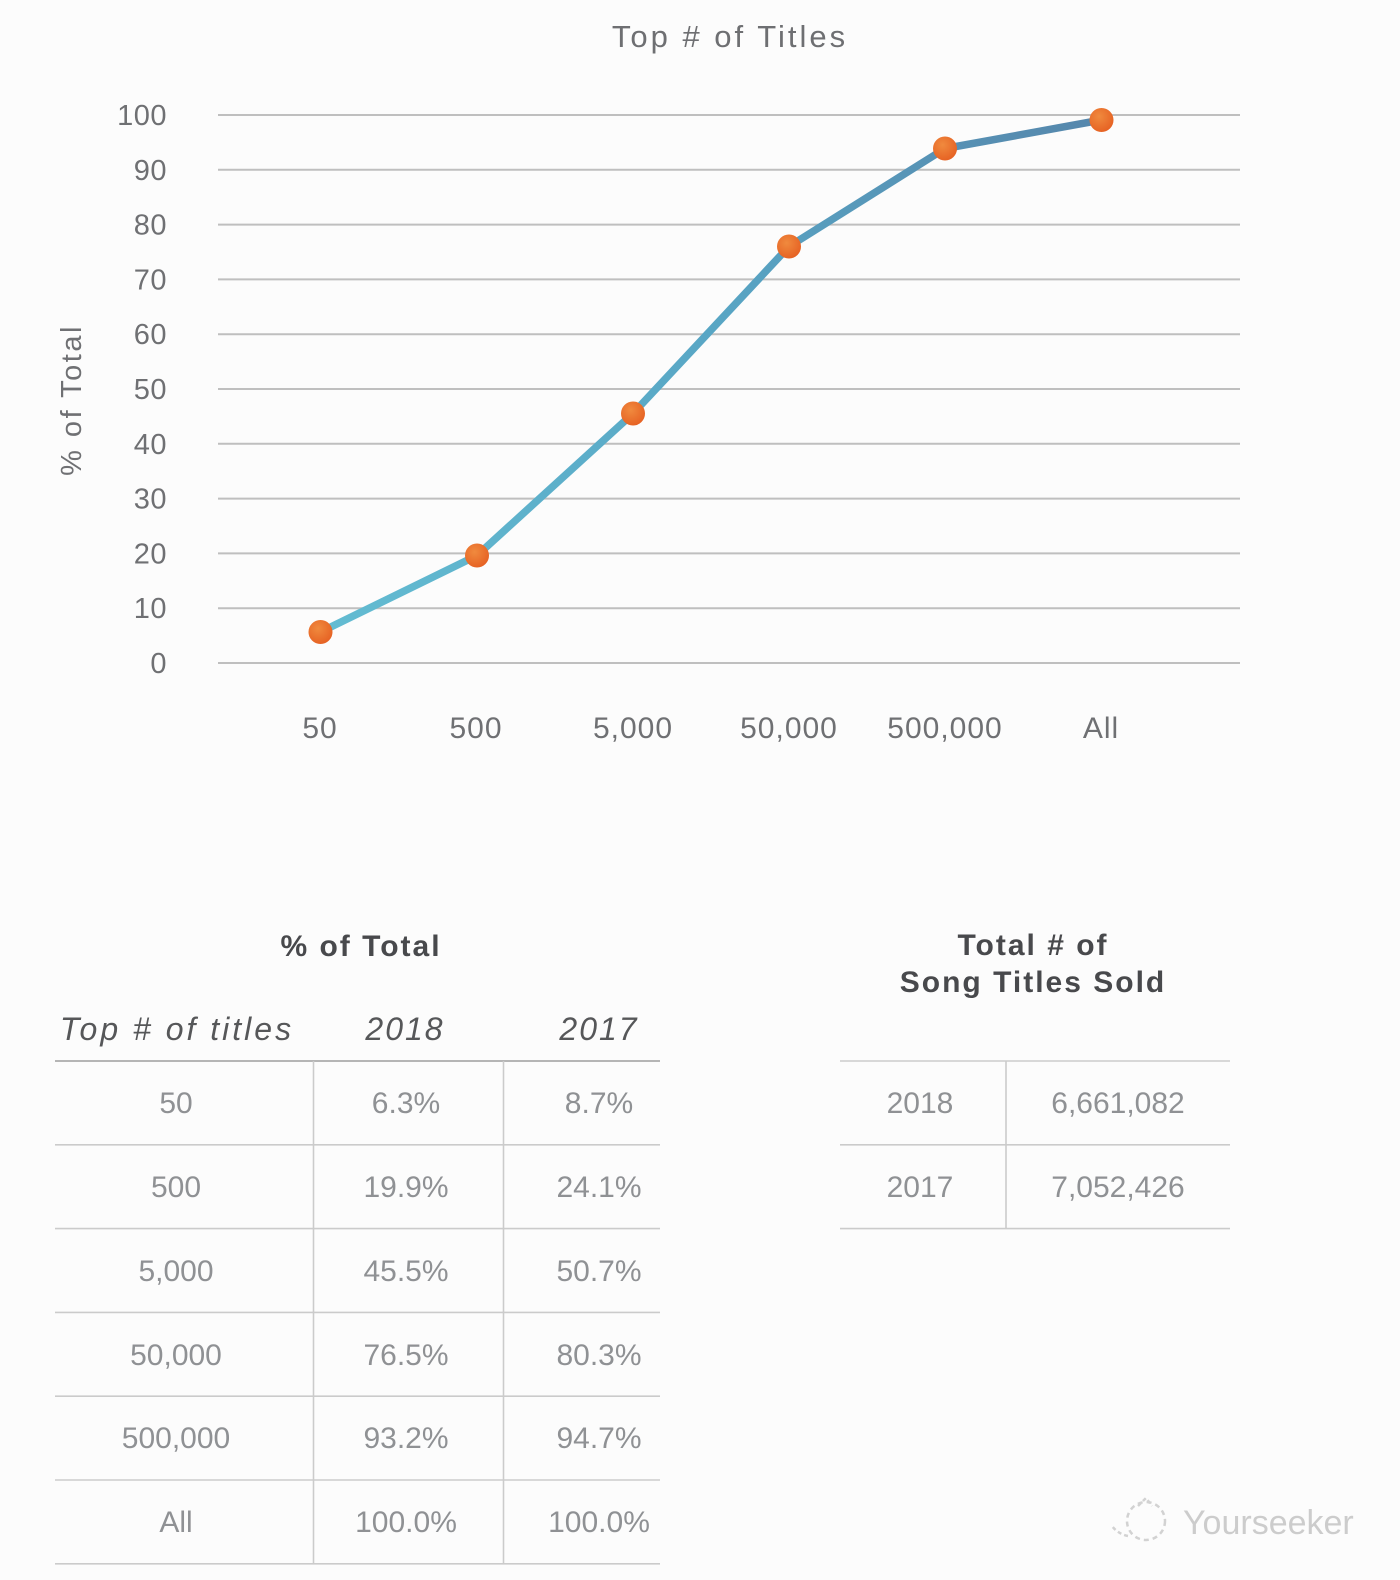 The height and width of the screenshot is (1580, 1400). I want to click on svg-text: 6.3%, so click(406, 1103).